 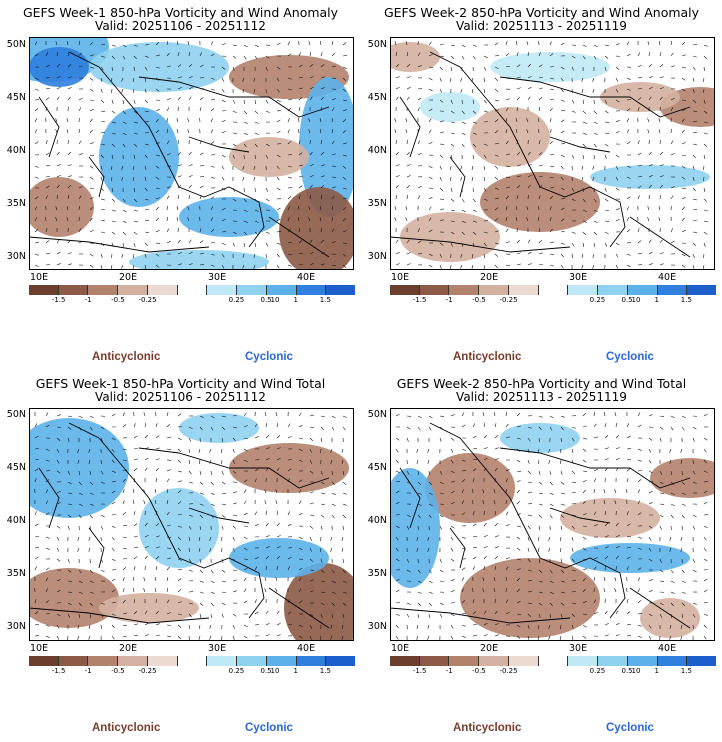 I want to click on lon-tick-label: 40E, so click(x=667, y=648).